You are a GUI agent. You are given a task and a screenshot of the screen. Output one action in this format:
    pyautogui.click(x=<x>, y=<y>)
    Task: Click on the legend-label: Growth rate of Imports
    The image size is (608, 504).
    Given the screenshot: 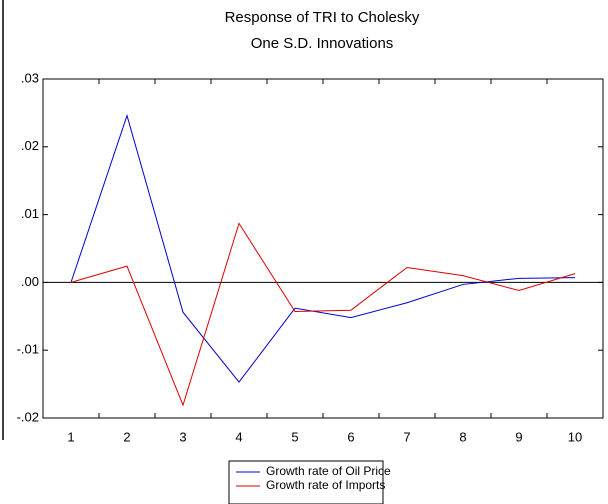 What is the action you would take?
    pyautogui.click(x=325, y=485)
    